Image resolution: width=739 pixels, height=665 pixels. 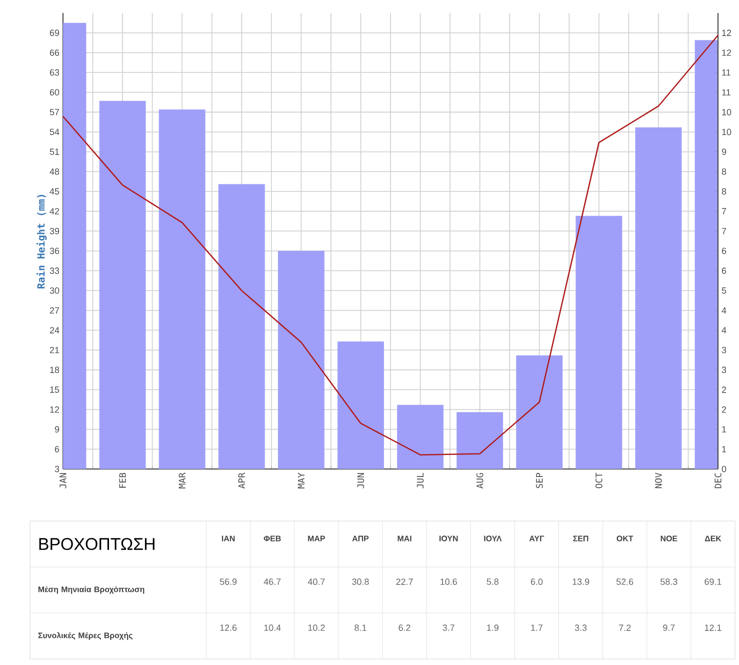 I want to click on y-tick-label: 12, so click(x=55, y=409).